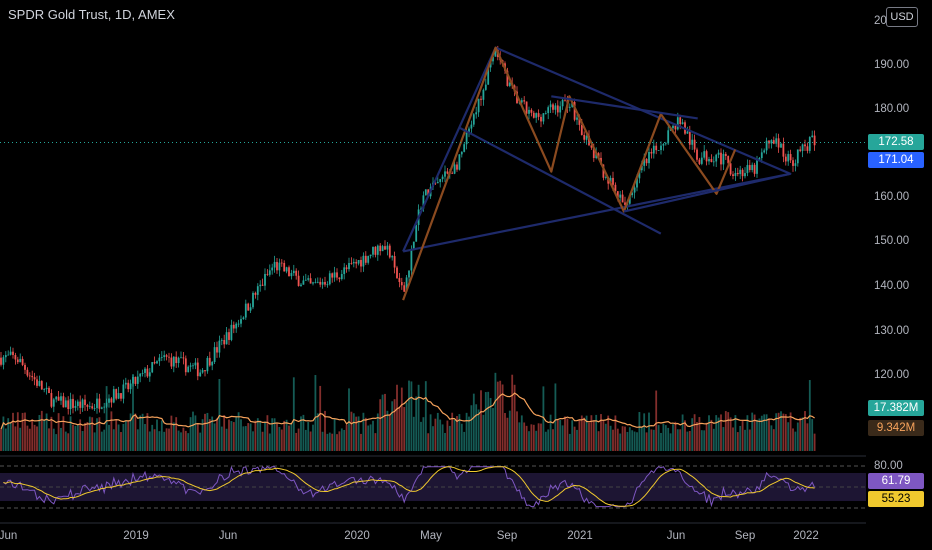 The height and width of the screenshot is (550, 932). Describe the element at coordinates (896, 481) in the screenshot. I see `rsi-value-tag: 61.79` at that location.